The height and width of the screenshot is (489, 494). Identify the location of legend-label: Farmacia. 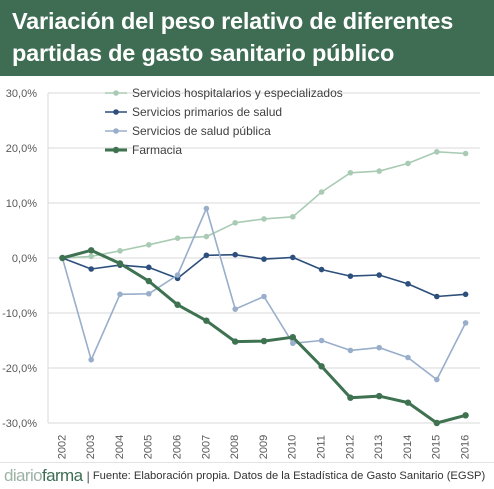
(157, 150).